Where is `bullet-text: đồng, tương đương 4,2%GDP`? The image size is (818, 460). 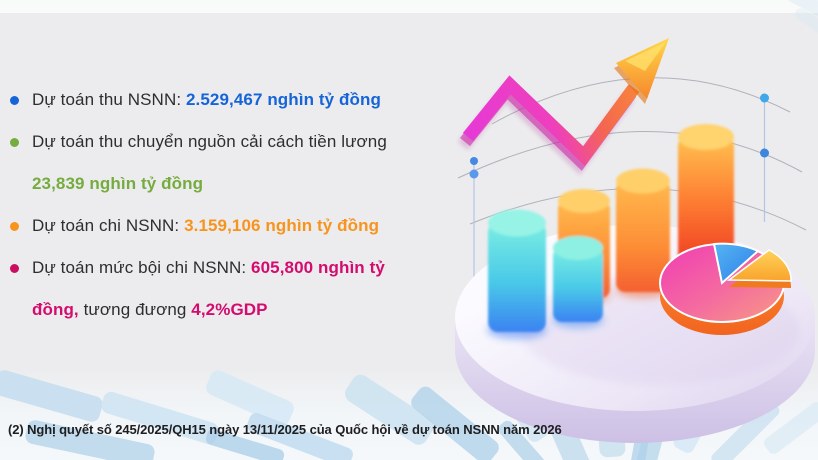 bullet-text: đồng, tương đương 4,2%GDP is located at coordinates (246, 310).